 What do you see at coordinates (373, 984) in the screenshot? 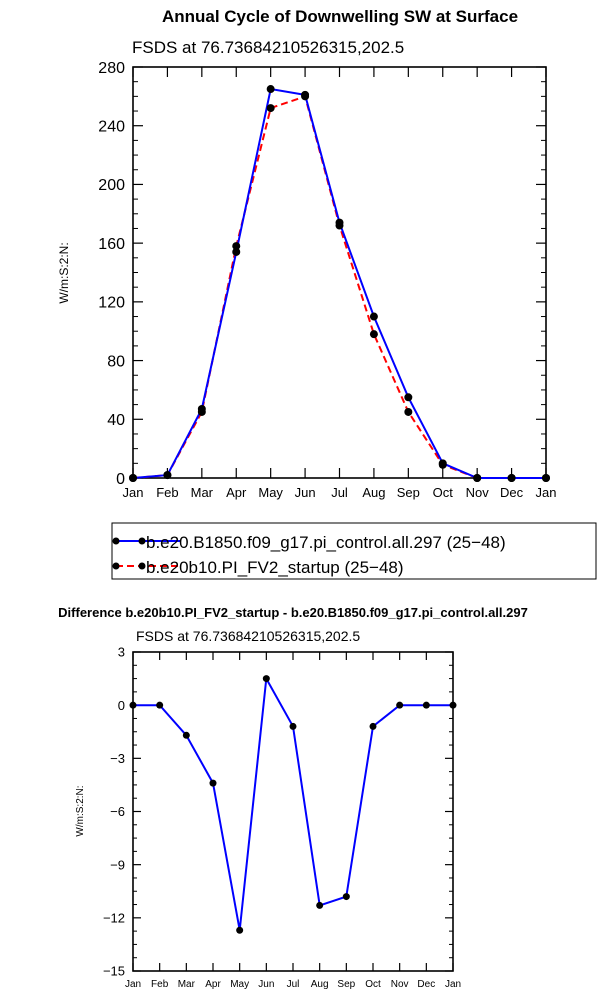
I see `chart2-xtick-label: Oct` at bounding box center [373, 984].